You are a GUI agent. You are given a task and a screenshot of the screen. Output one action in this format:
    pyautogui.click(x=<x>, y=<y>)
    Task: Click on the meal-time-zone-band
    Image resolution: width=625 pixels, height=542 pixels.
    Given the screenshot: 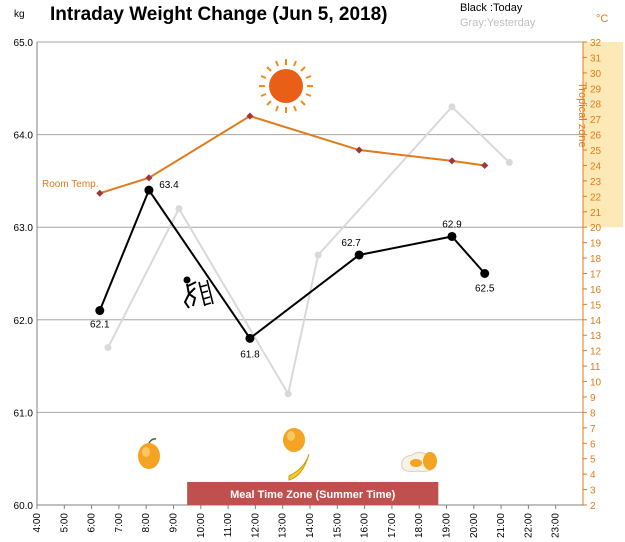 What is the action you would take?
    pyautogui.click(x=313, y=493)
    